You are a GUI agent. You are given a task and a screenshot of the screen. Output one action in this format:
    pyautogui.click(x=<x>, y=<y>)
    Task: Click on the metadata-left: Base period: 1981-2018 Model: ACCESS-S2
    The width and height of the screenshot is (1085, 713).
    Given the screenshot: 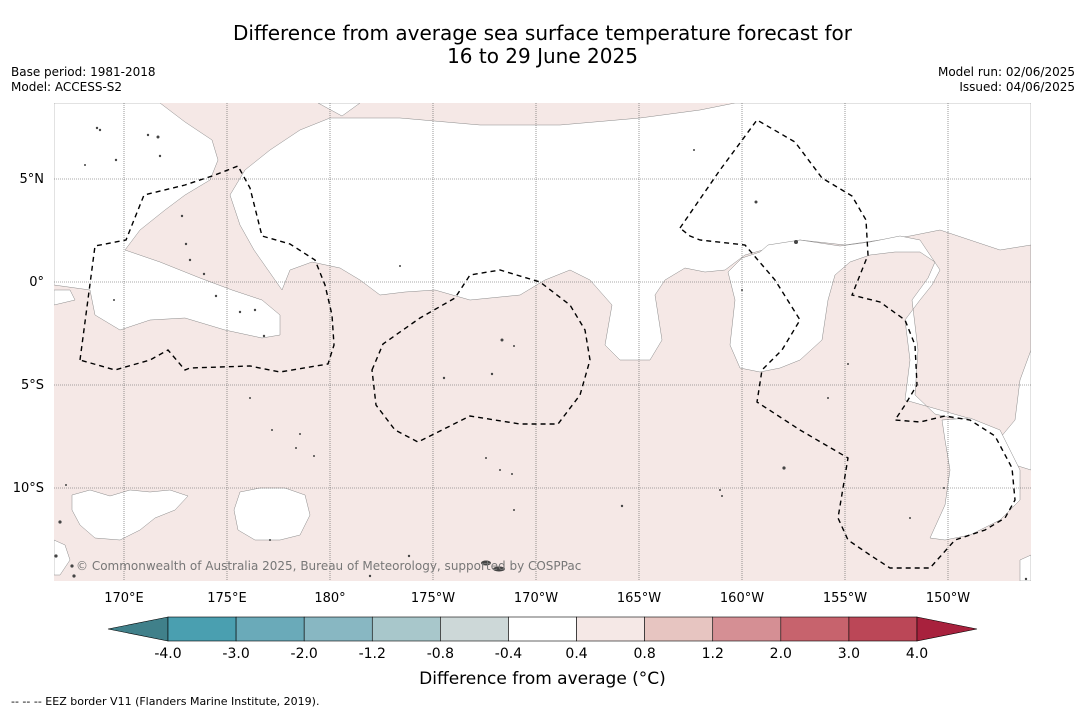 What is the action you would take?
    pyautogui.click(x=83, y=80)
    